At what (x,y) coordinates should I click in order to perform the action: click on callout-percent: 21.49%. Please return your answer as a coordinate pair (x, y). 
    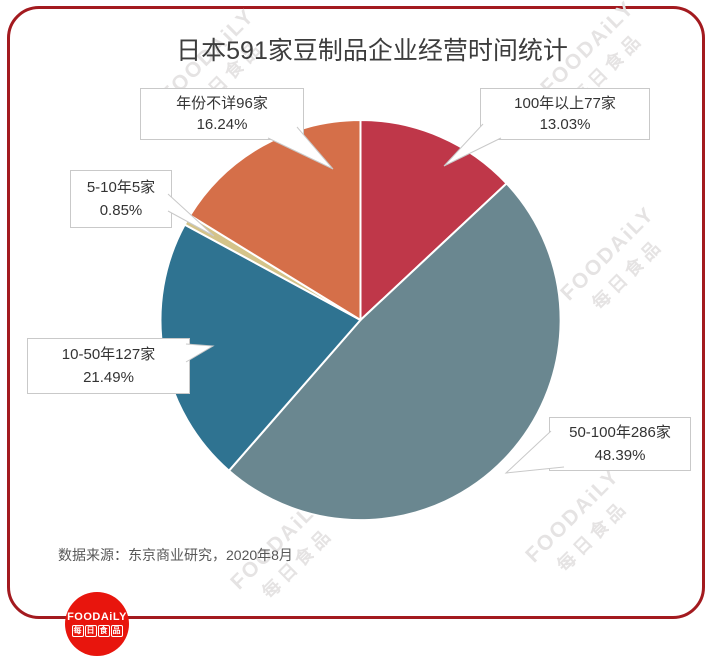
    Looking at the image, I should click on (108, 377).